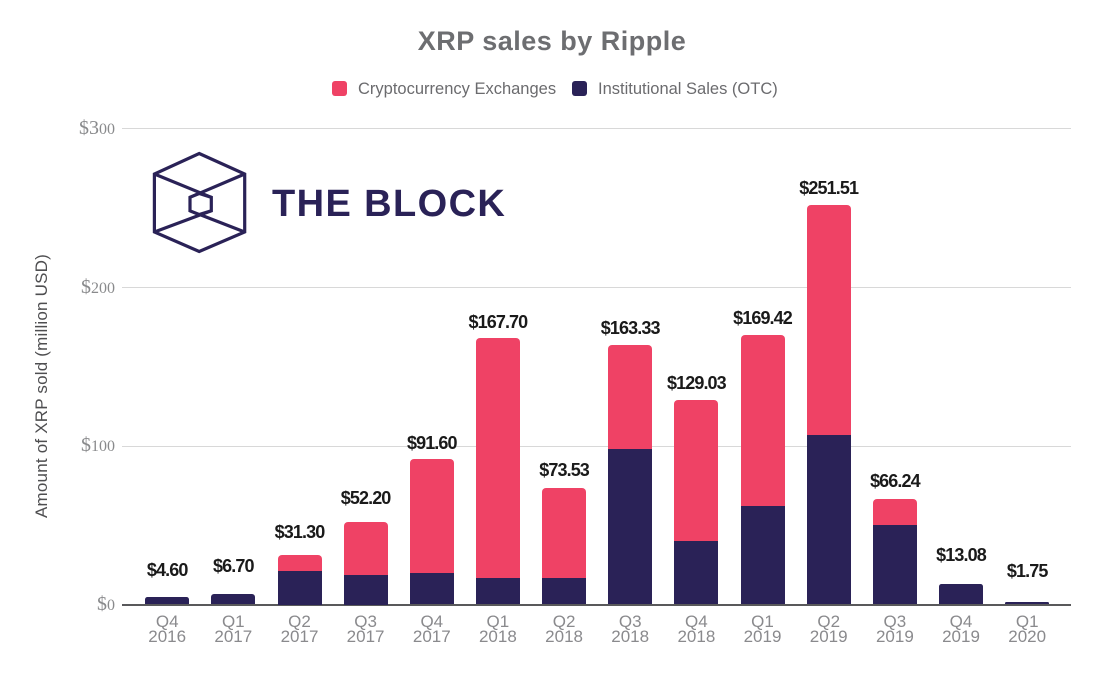  Describe the element at coordinates (389, 204) in the screenshot. I see `svg-text: THE BLOCK` at that location.